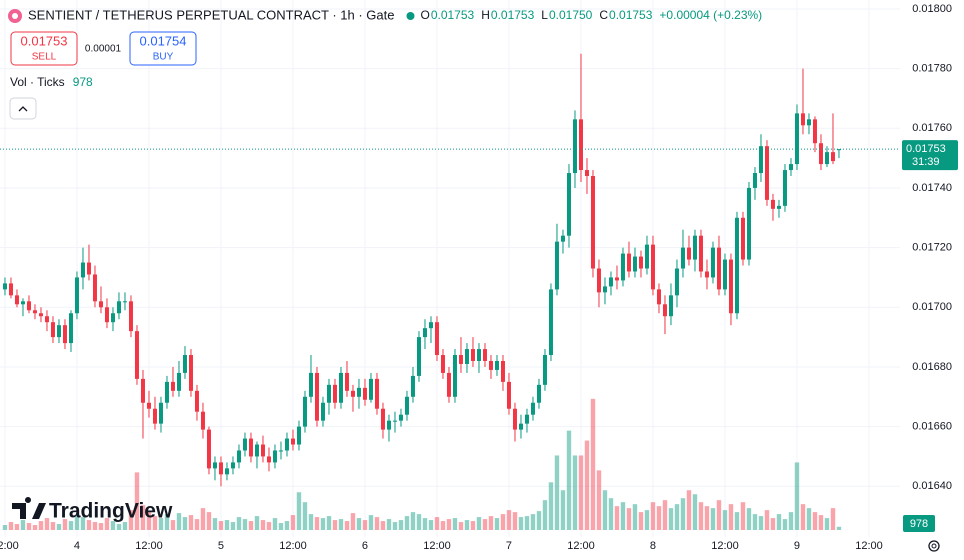 The image size is (964, 560). Describe the element at coordinates (15, 16) in the screenshot. I see `symbol-icon-inner` at that location.